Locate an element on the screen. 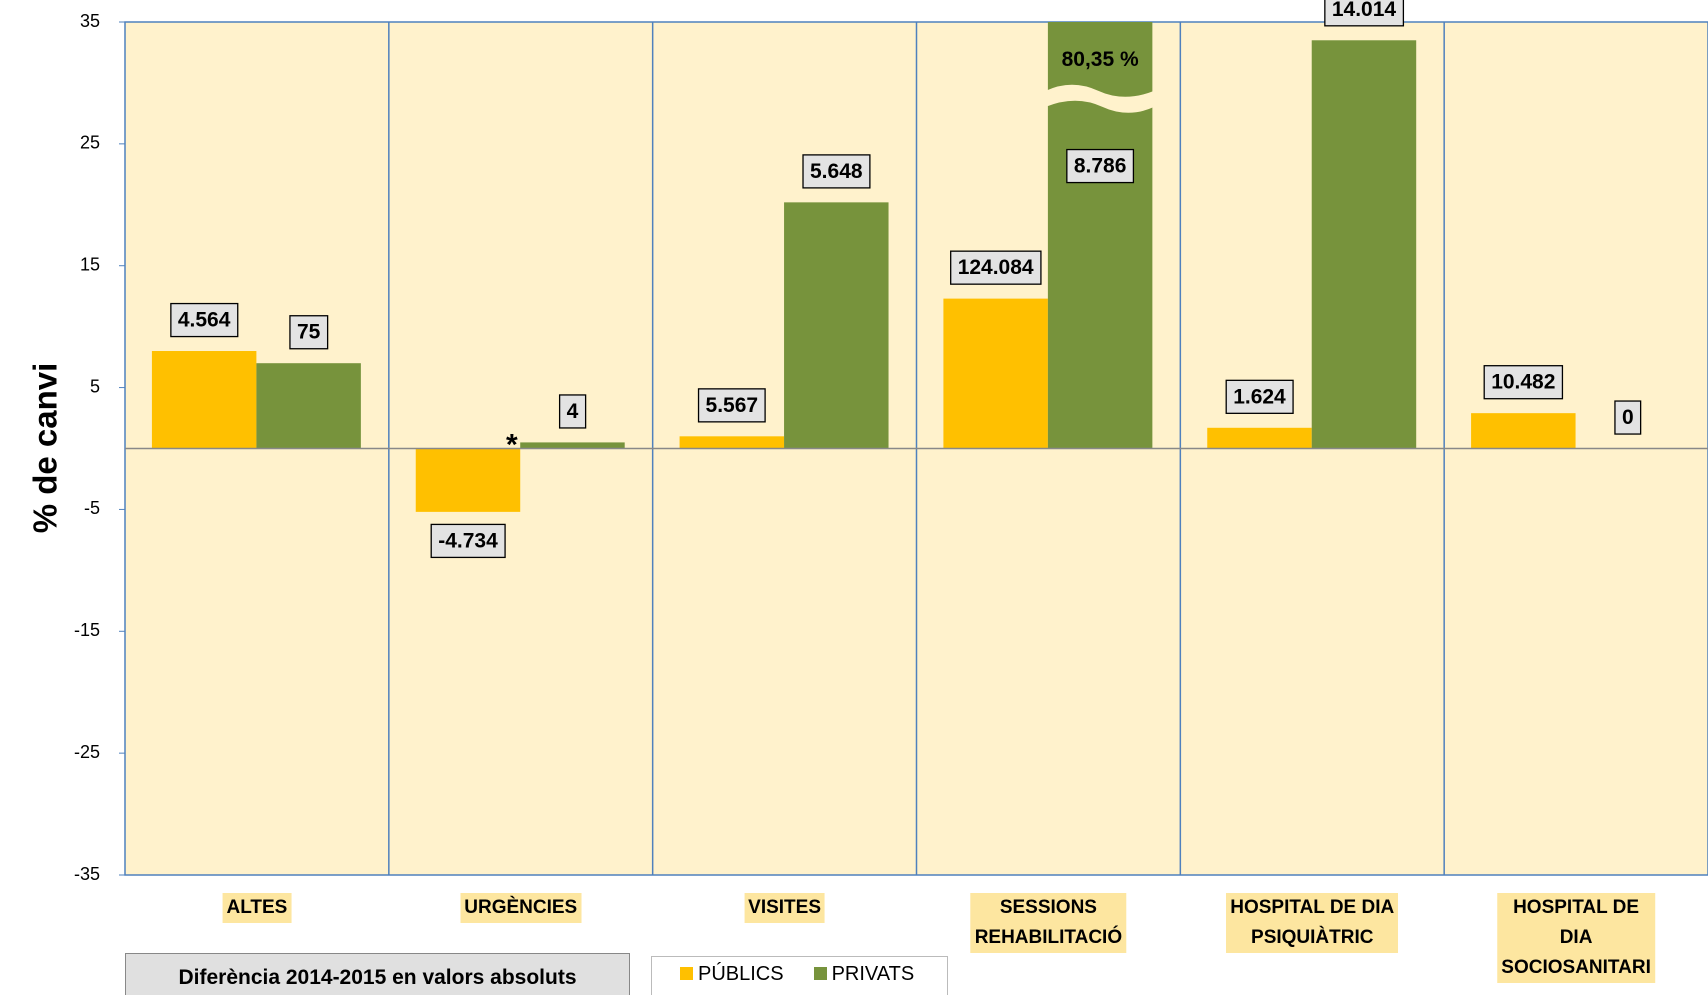 This screenshot has width=1708, height=995. data-label-group: 4 is located at coordinates (572, 411).